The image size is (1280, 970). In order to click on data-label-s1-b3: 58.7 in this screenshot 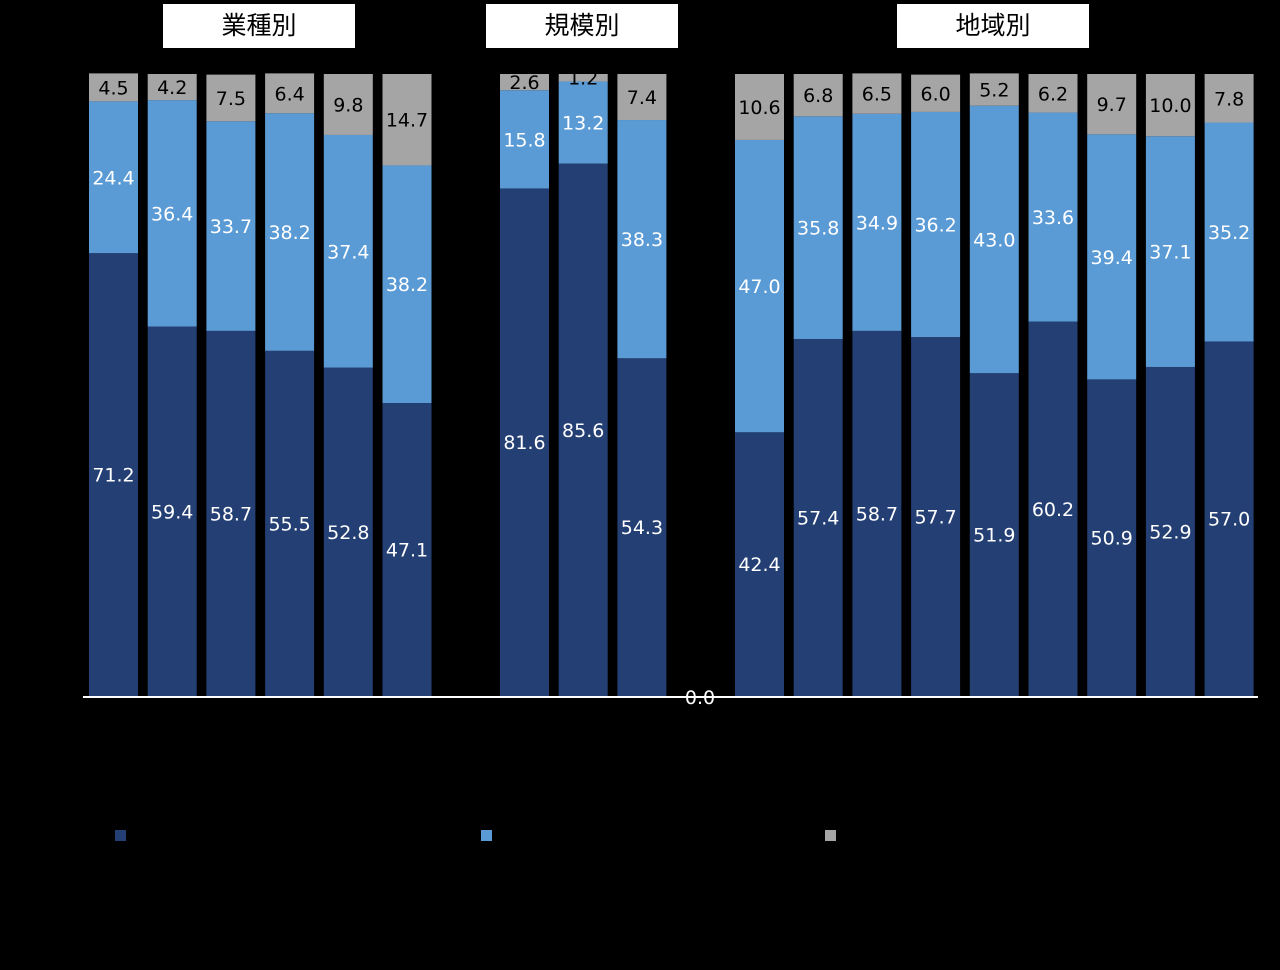, I will do `click(231, 514)`.